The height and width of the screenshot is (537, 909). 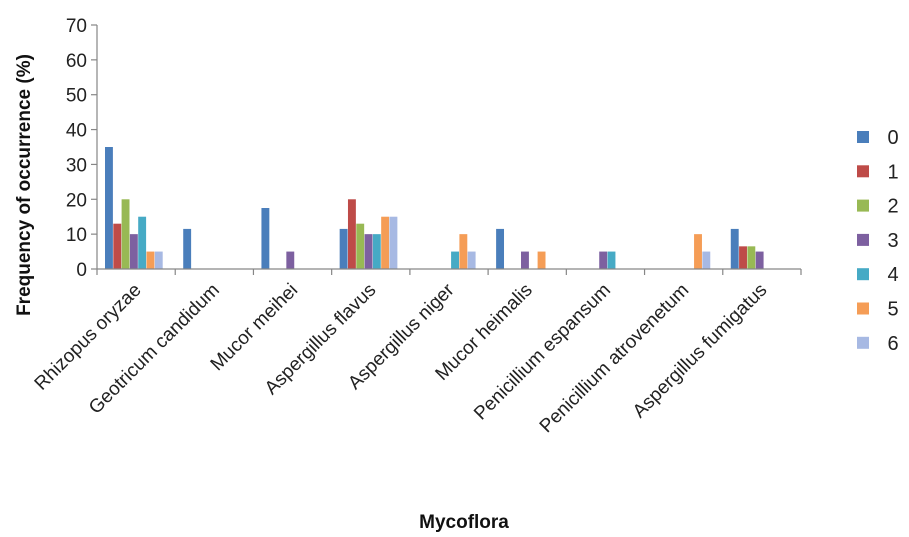 What do you see at coordinates (892, 275) in the screenshot?
I see `legend-label-4: 4` at bounding box center [892, 275].